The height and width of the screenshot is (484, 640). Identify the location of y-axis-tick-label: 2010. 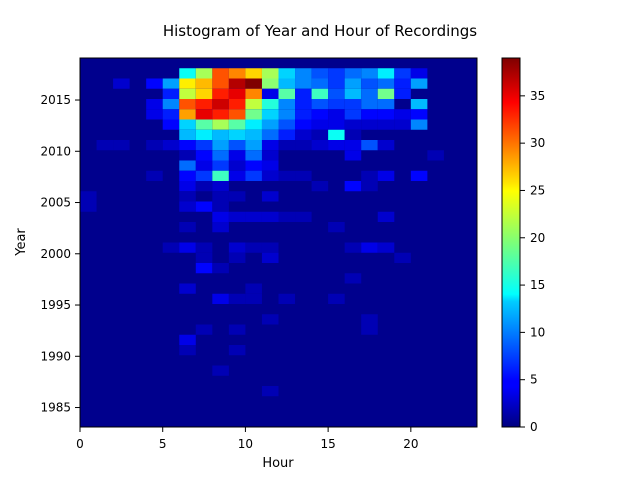
(55, 151).